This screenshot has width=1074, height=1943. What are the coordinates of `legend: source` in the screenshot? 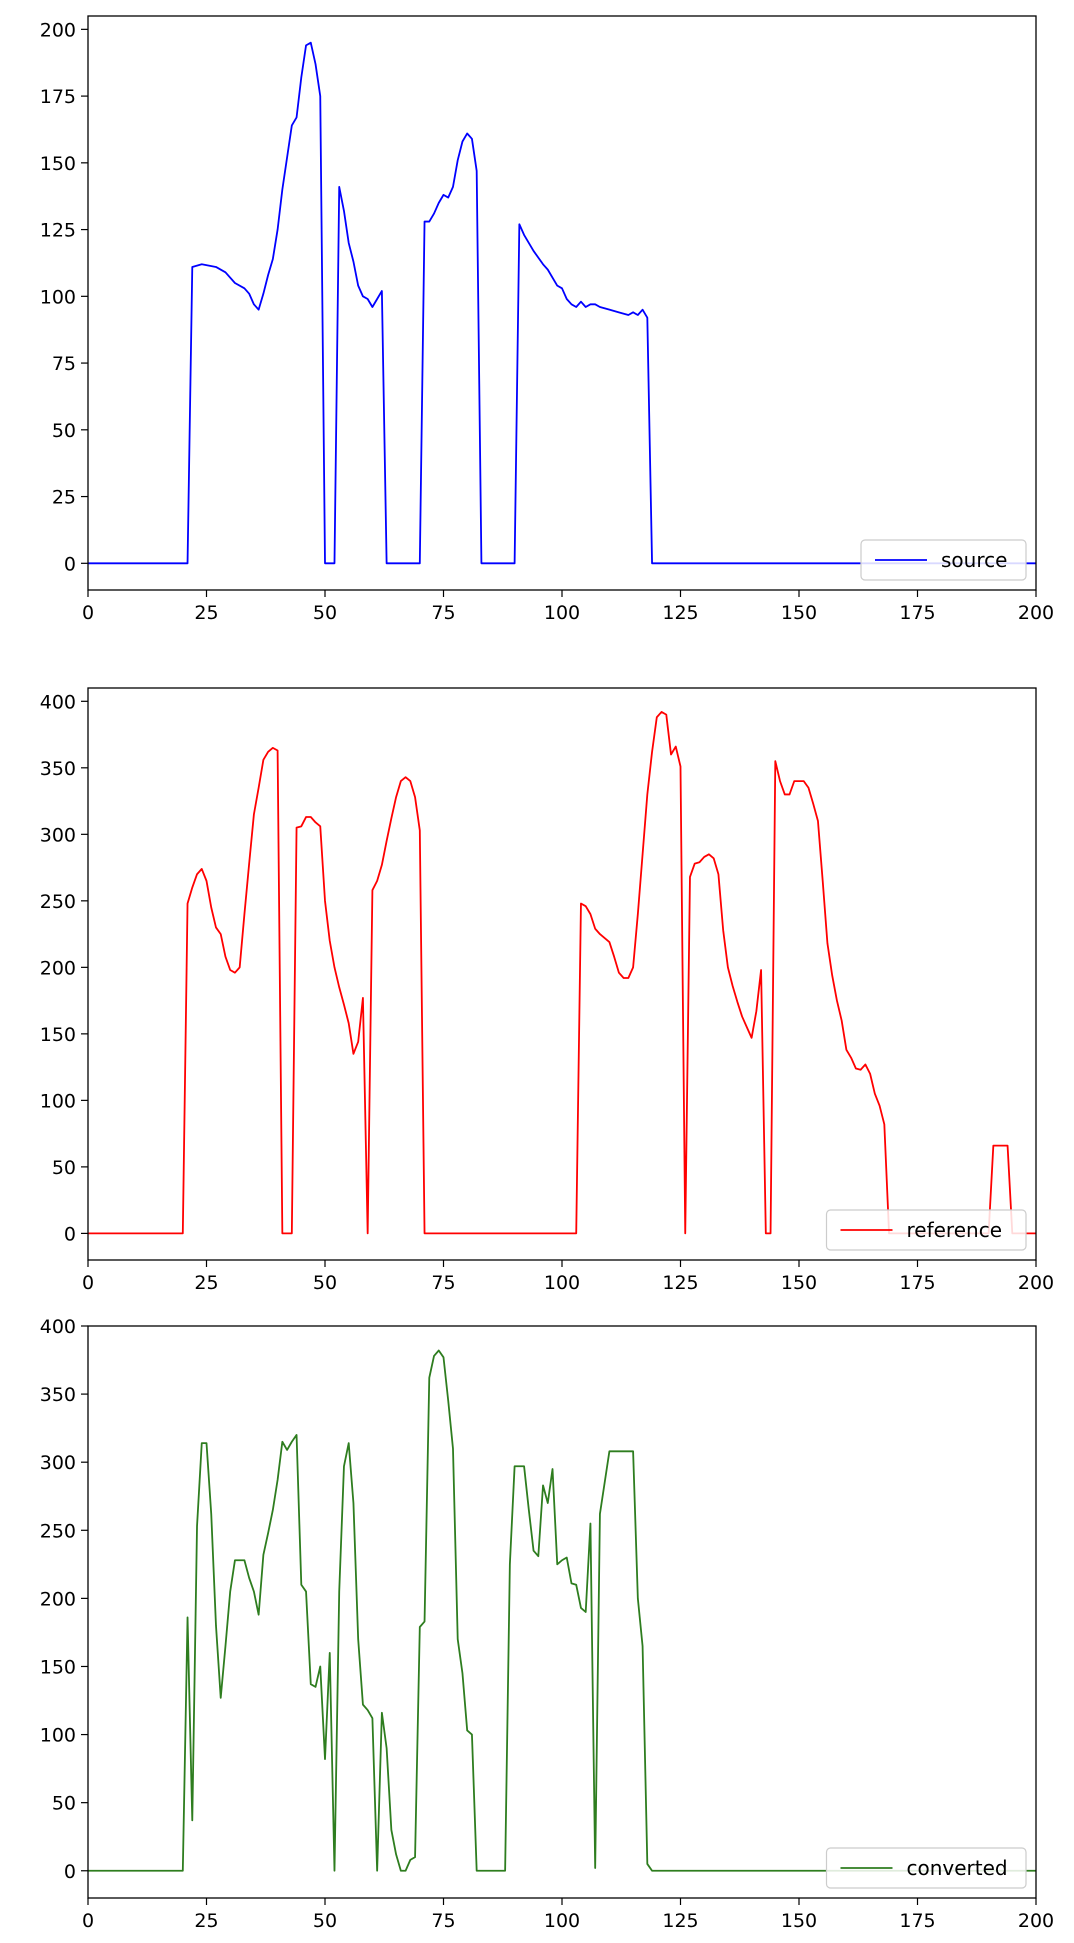 It's located at (943, 560).